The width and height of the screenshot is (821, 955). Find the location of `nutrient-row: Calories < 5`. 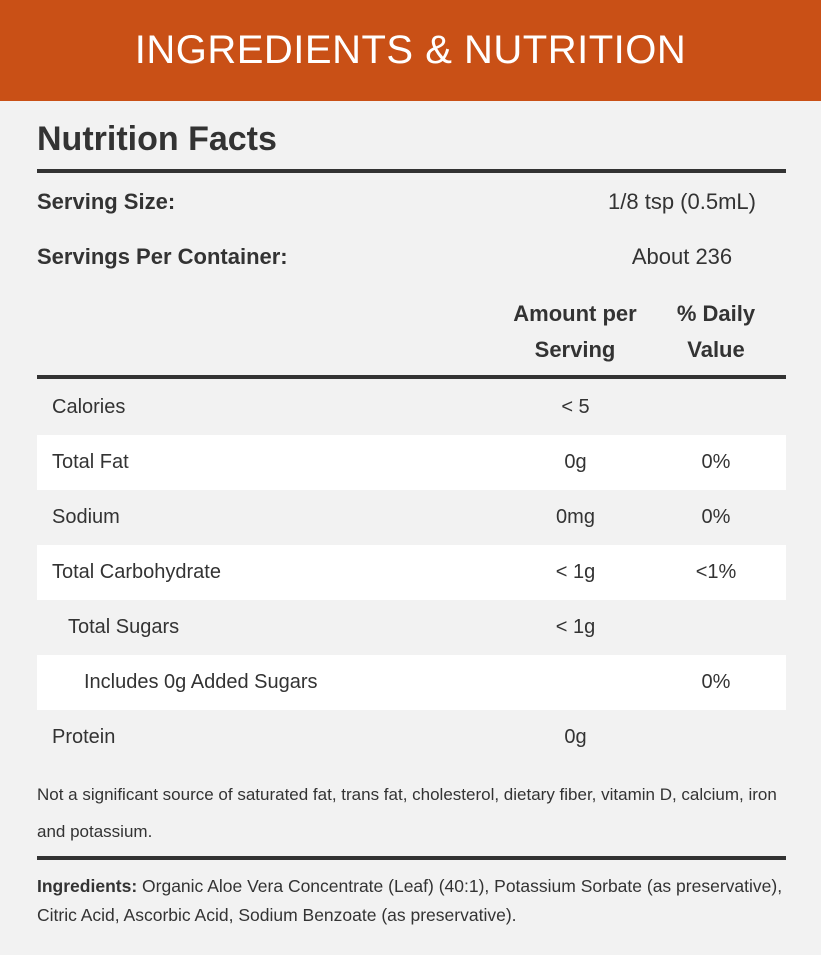

nutrient-row: Calories < 5 is located at coordinates (411, 407).